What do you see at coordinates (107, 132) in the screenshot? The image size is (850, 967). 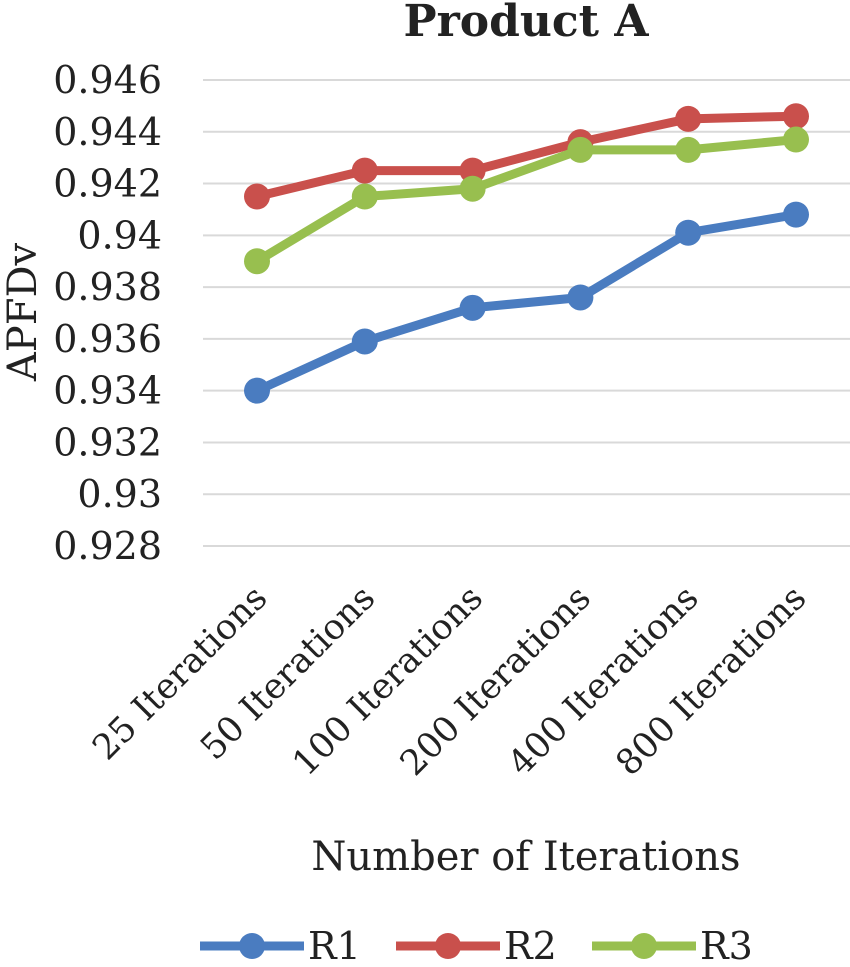 I see `y-tick-label: 0.944` at bounding box center [107, 132].